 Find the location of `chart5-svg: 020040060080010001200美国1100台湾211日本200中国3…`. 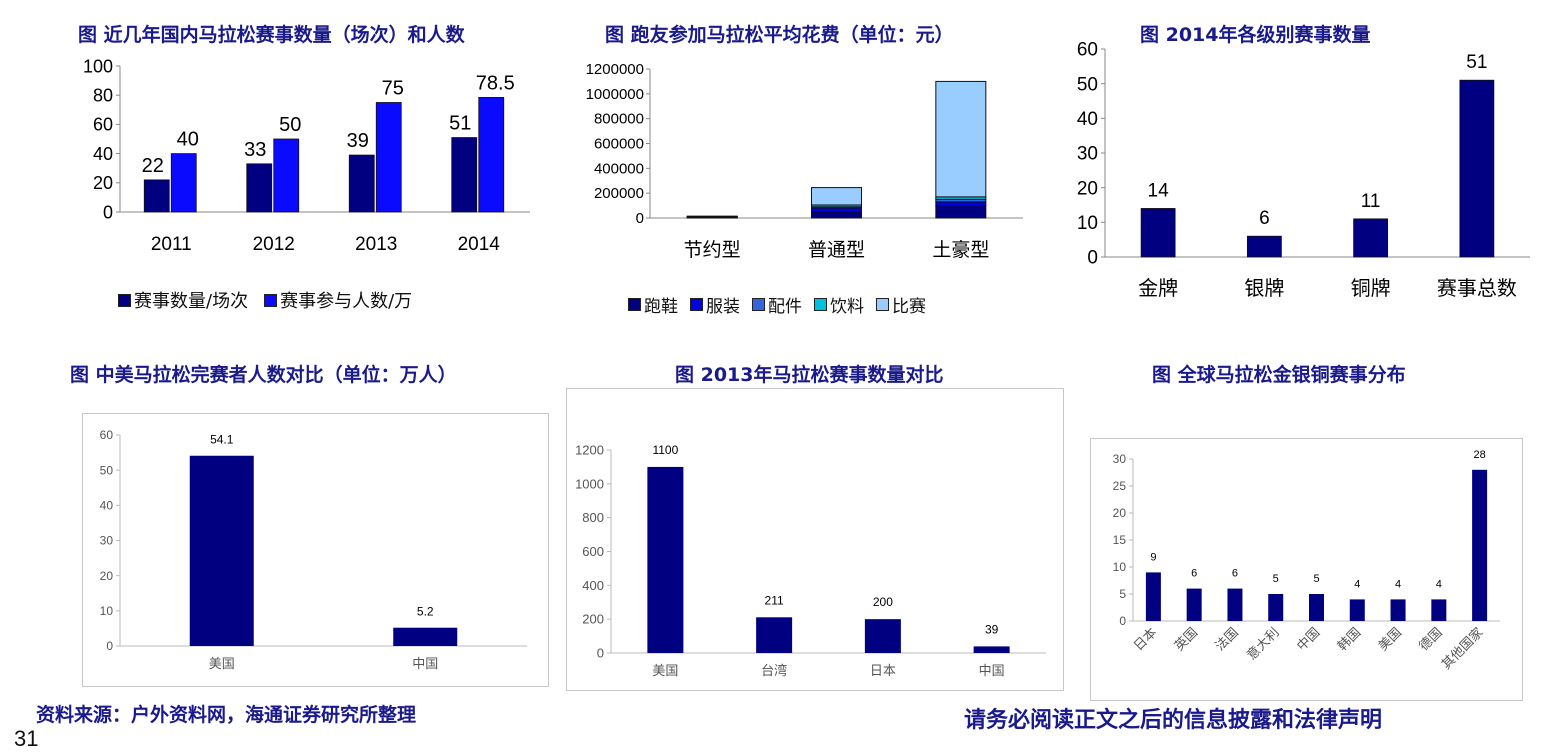

chart5-svg: 020040060080010001200美国1100台湾211日本200中国3… is located at coordinates (814, 538).